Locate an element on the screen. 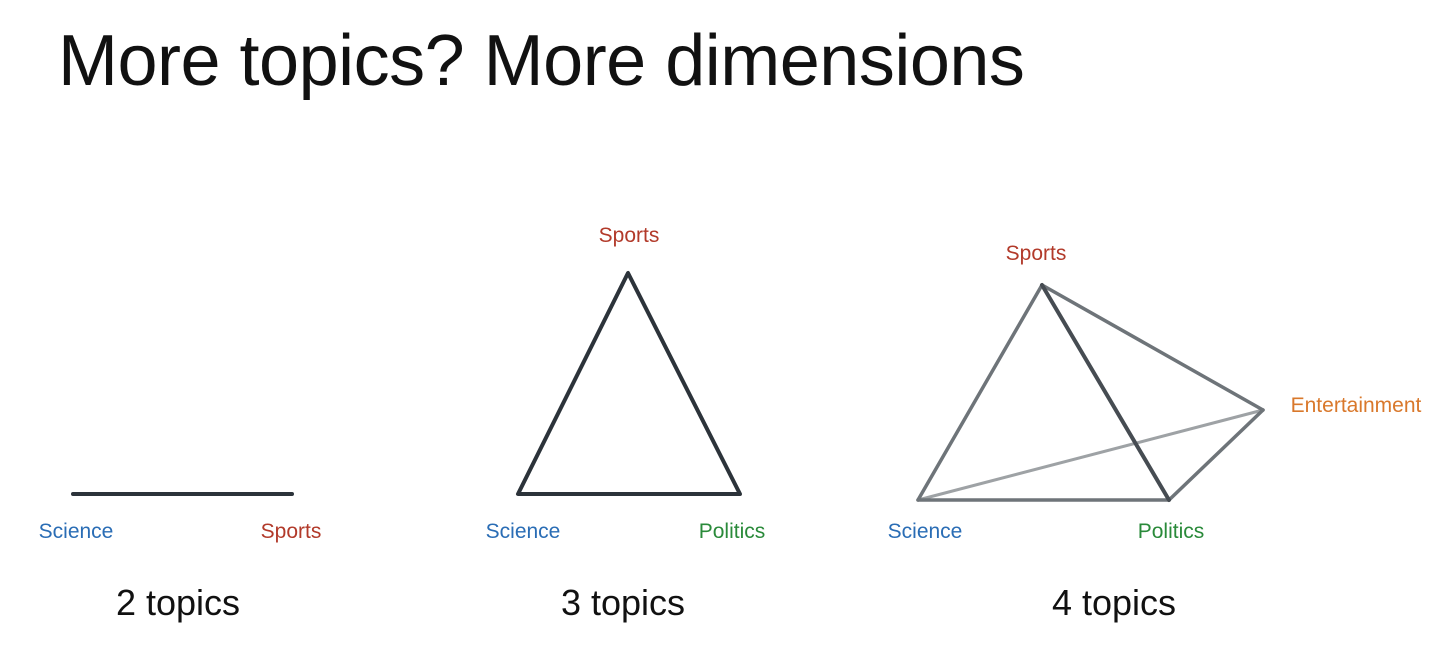 The width and height of the screenshot is (1453, 651). edge-science-entertainment is located at coordinates (1090, 455).